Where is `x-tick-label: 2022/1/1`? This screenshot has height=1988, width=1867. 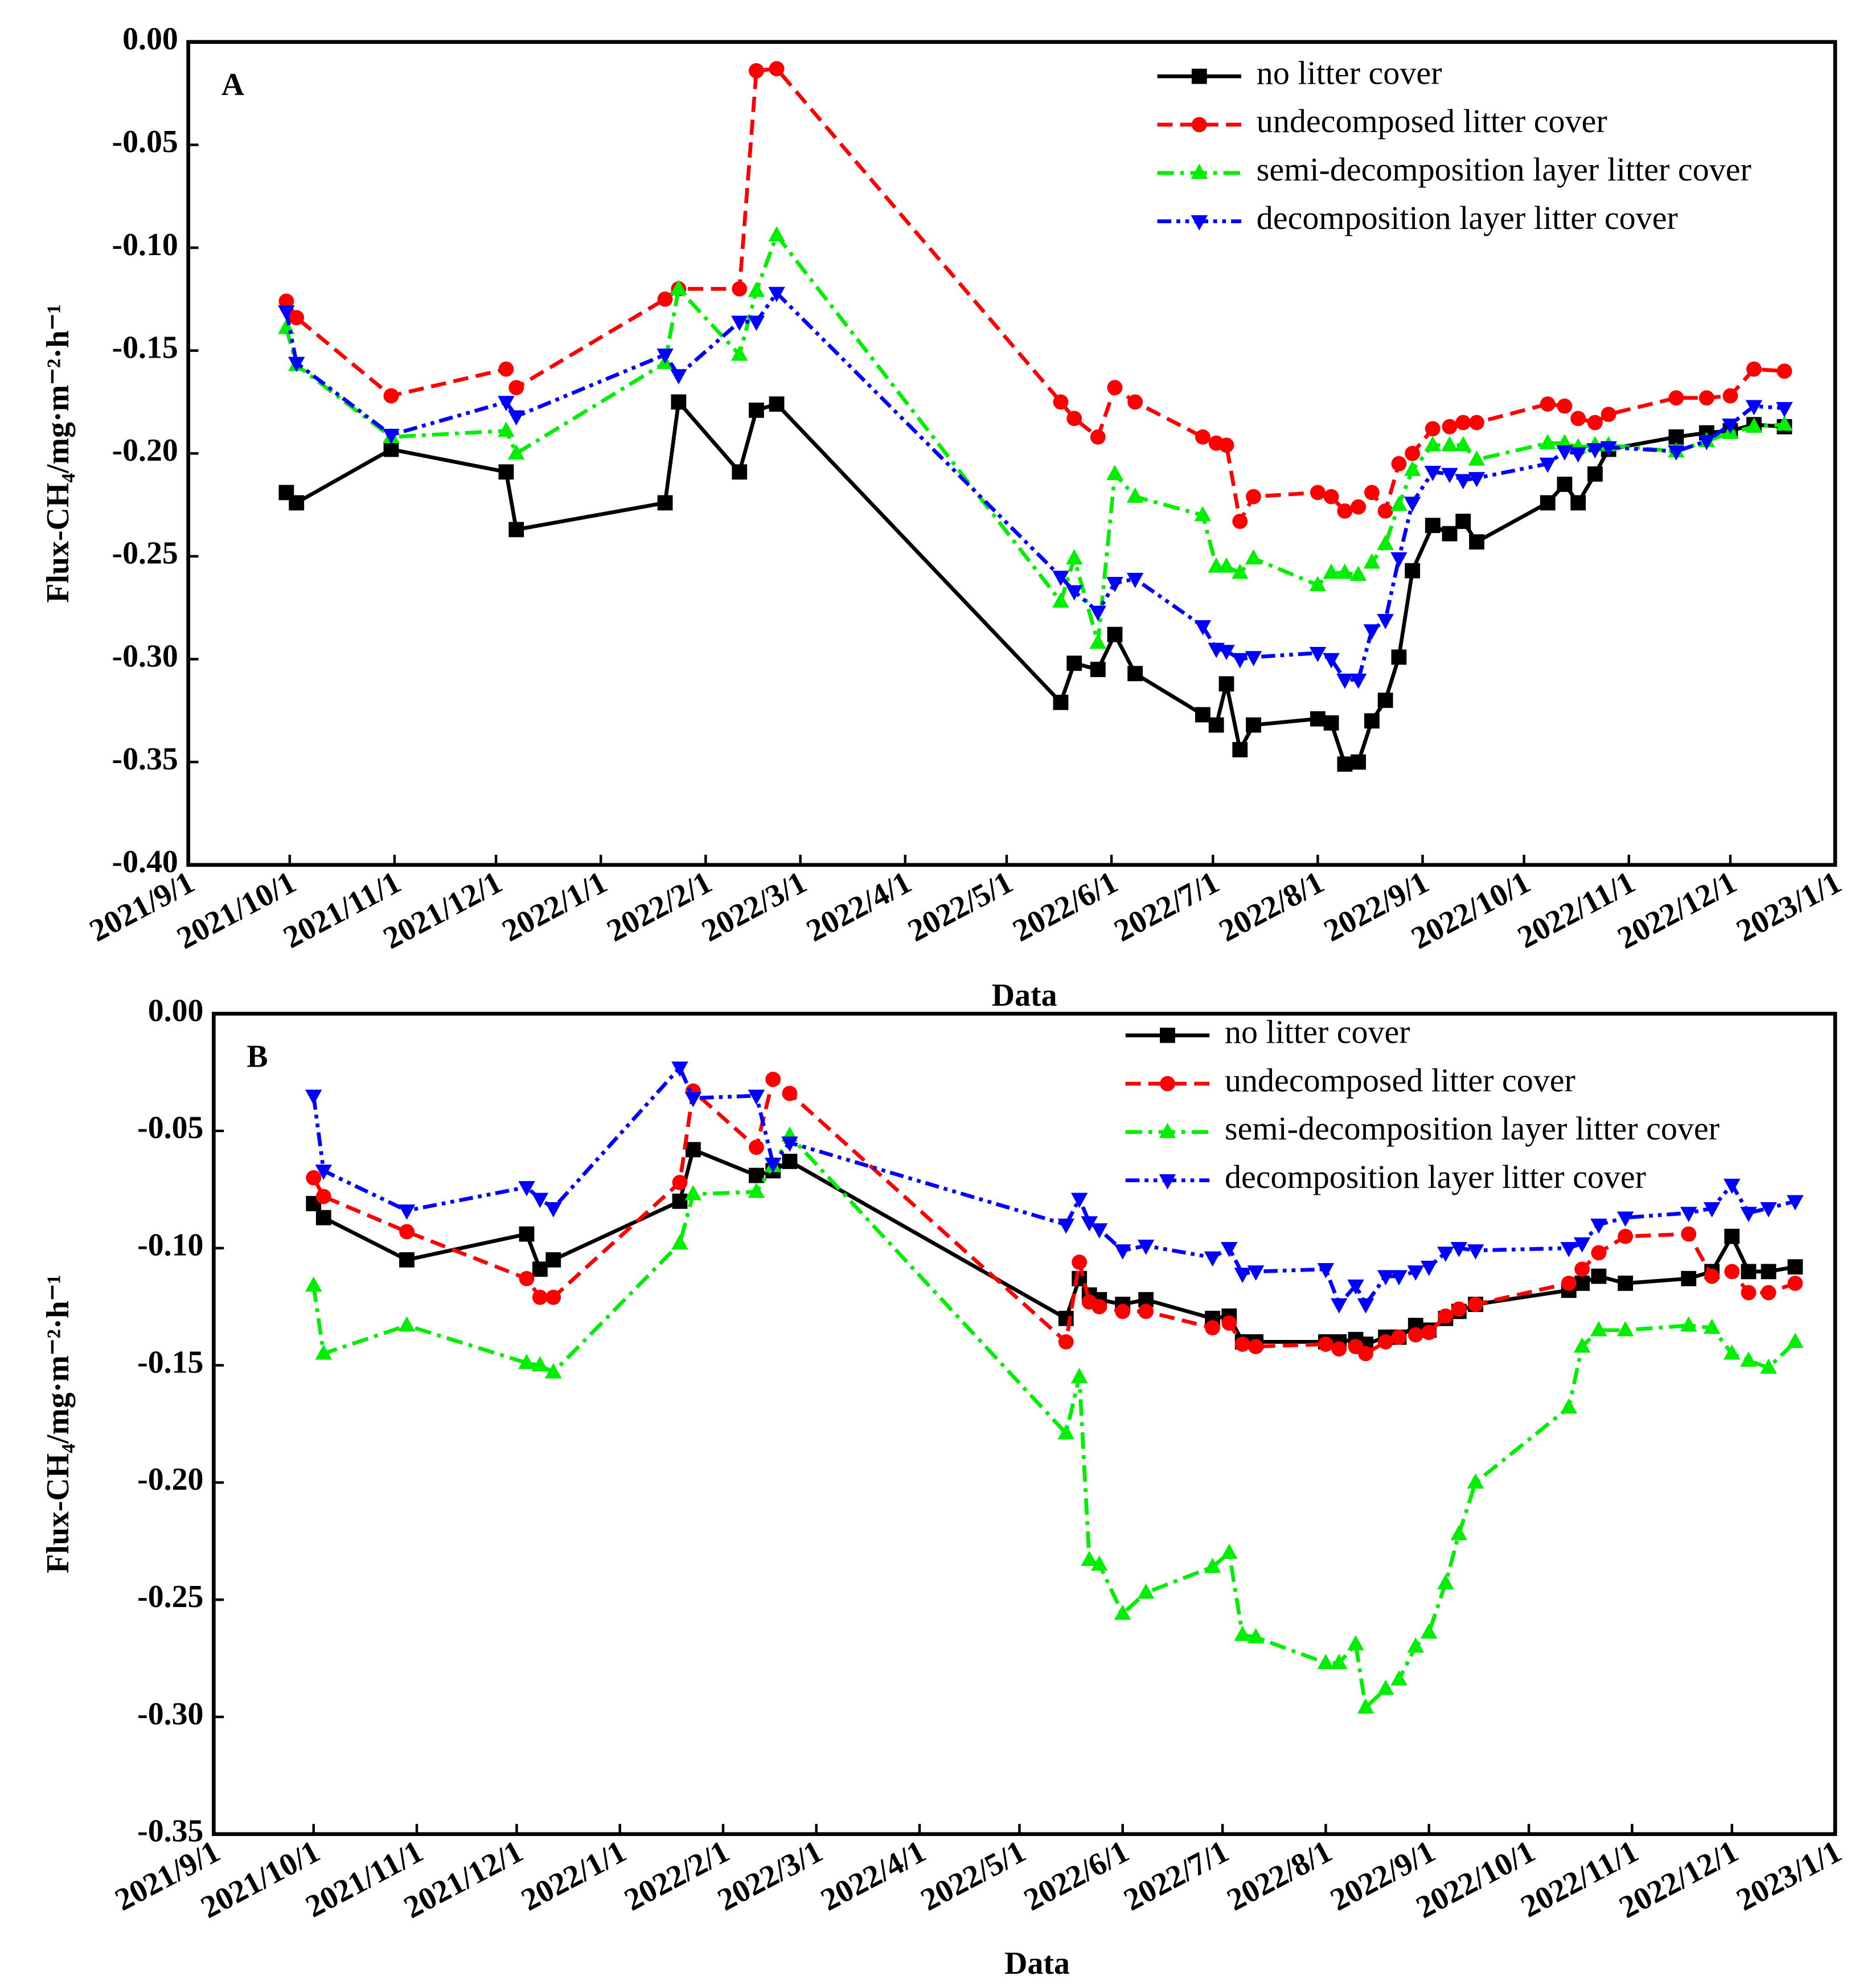
x-tick-label: 2022/1/1 is located at coordinates (555, 906).